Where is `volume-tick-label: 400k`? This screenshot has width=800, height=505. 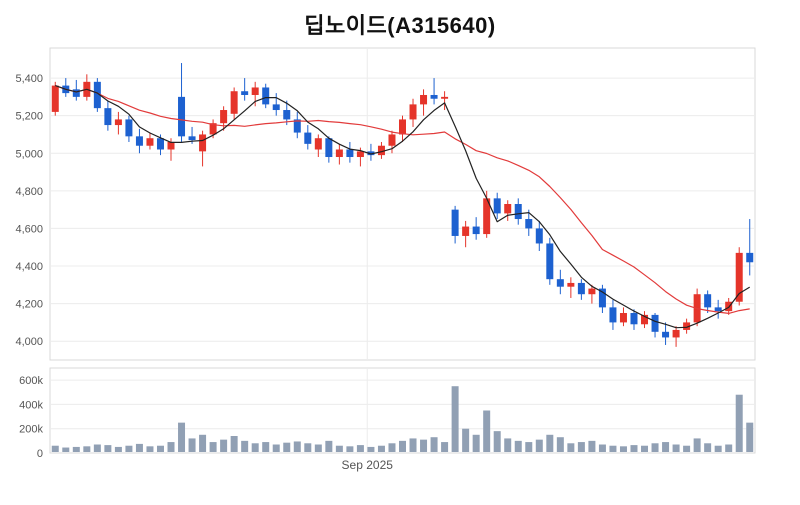 volume-tick-label: 400k is located at coordinates (31, 405).